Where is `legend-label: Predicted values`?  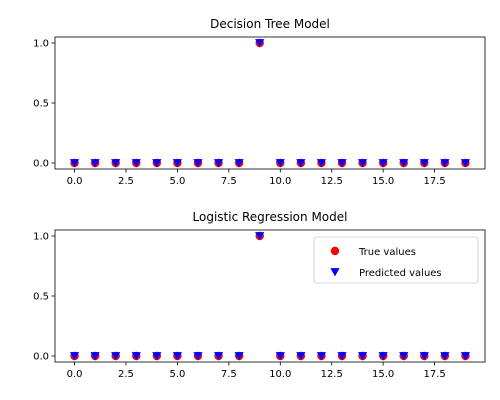
legend-label: Predicted values is located at coordinates (400, 273).